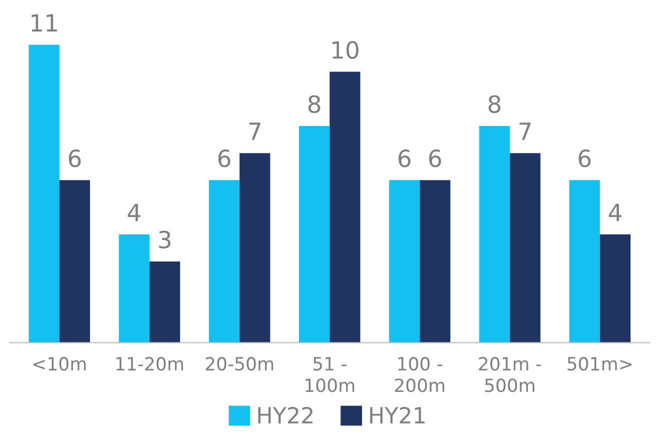 This screenshot has width=656, height=448. I want to click on x-tick-label: <10m, so click(59, 363).